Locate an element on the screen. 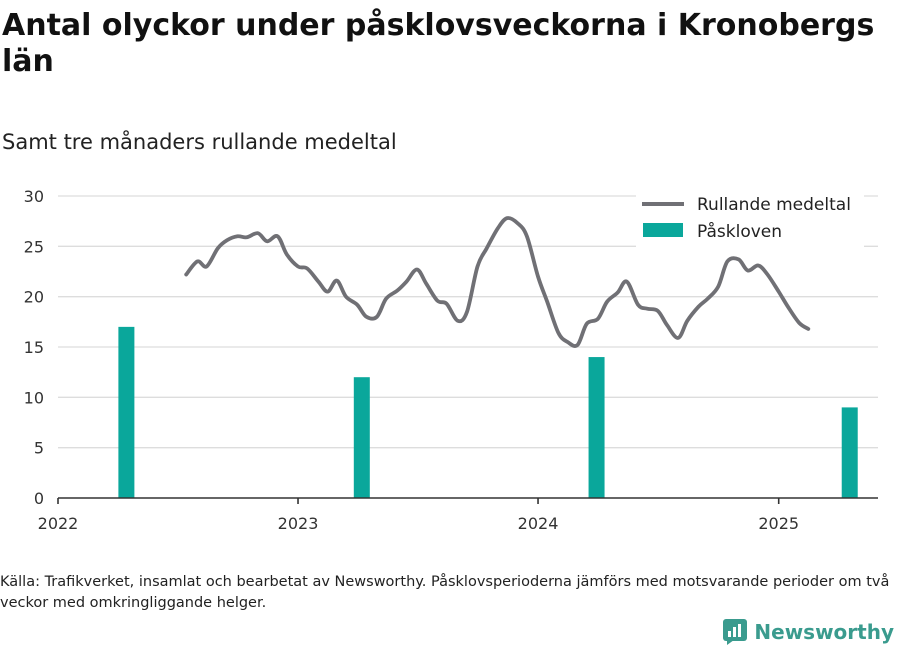 This screenshot has height=650, width=900. brand: Newsworthy is located at coordinates (808, 632).